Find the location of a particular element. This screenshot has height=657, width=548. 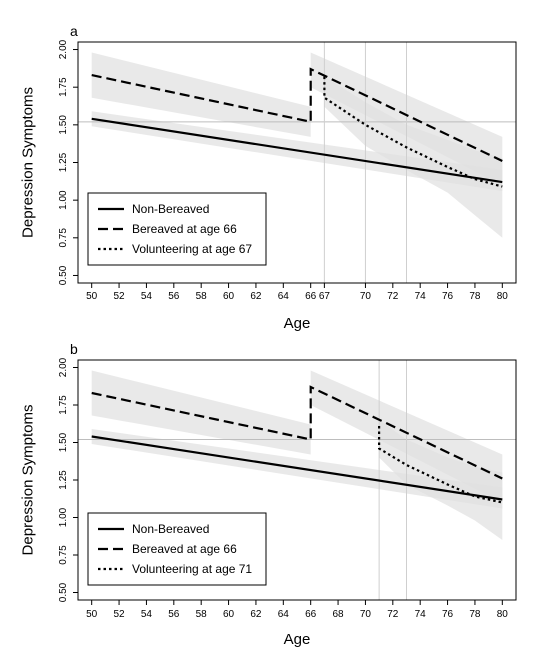

legend-box is located at coordinates (177, 229).